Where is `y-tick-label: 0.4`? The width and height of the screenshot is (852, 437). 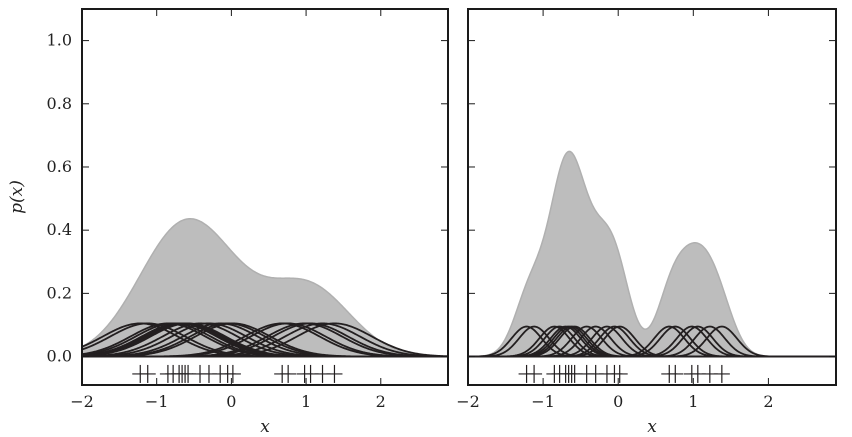 y-tick-label: 0.4 is located at coordinates (59, 229).